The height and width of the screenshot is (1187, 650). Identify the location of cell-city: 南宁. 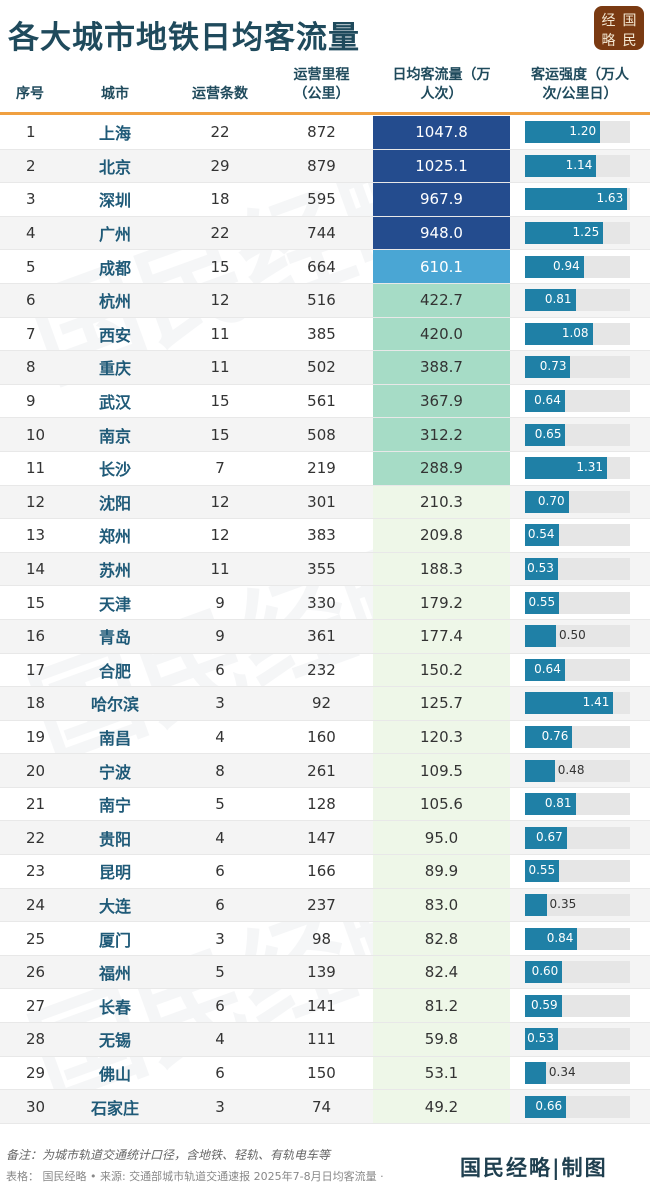
(114, 806).